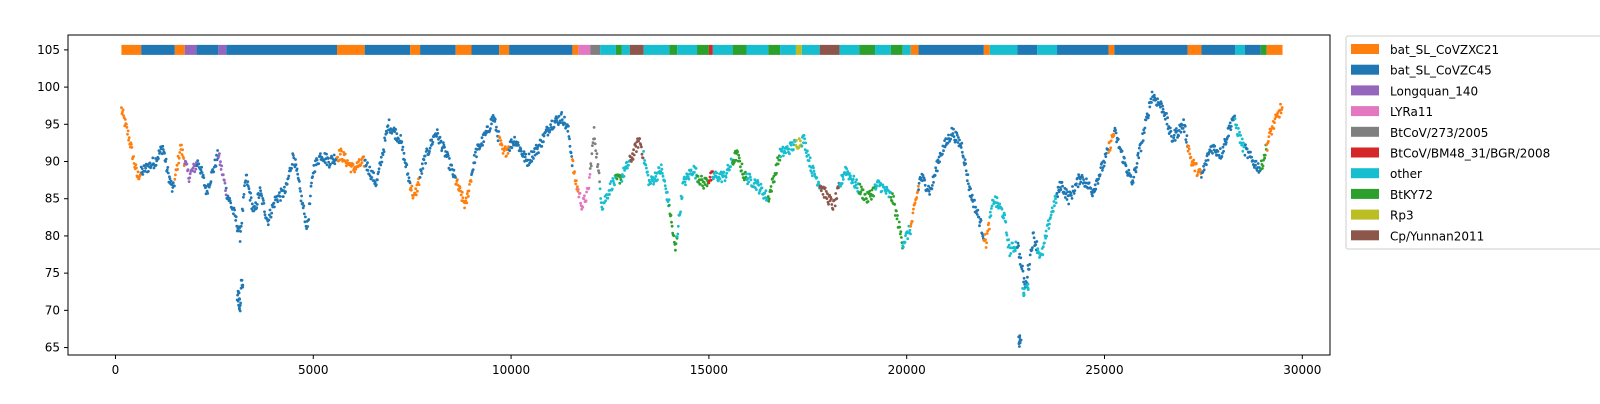 The image size is (1600, 404). What do you see at coordinates (48, 87) in the screenshot?
I see `y-tick-label: 100` at bounding box center [48, 87].